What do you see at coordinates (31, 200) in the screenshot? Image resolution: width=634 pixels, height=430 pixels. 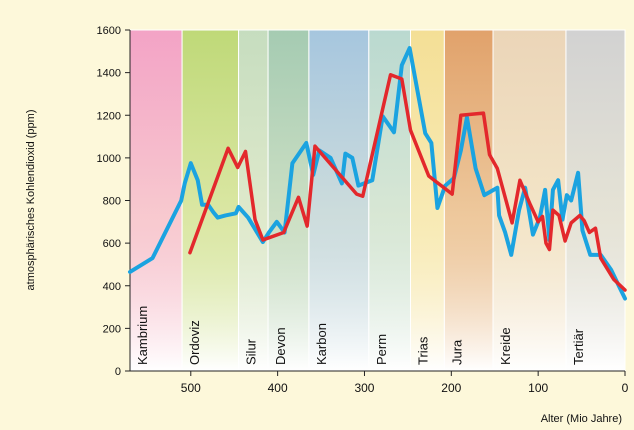 I see `y-axis-label: atmosphärisches Kohlendioxid (ppm)` at bounding box center [31, 200].